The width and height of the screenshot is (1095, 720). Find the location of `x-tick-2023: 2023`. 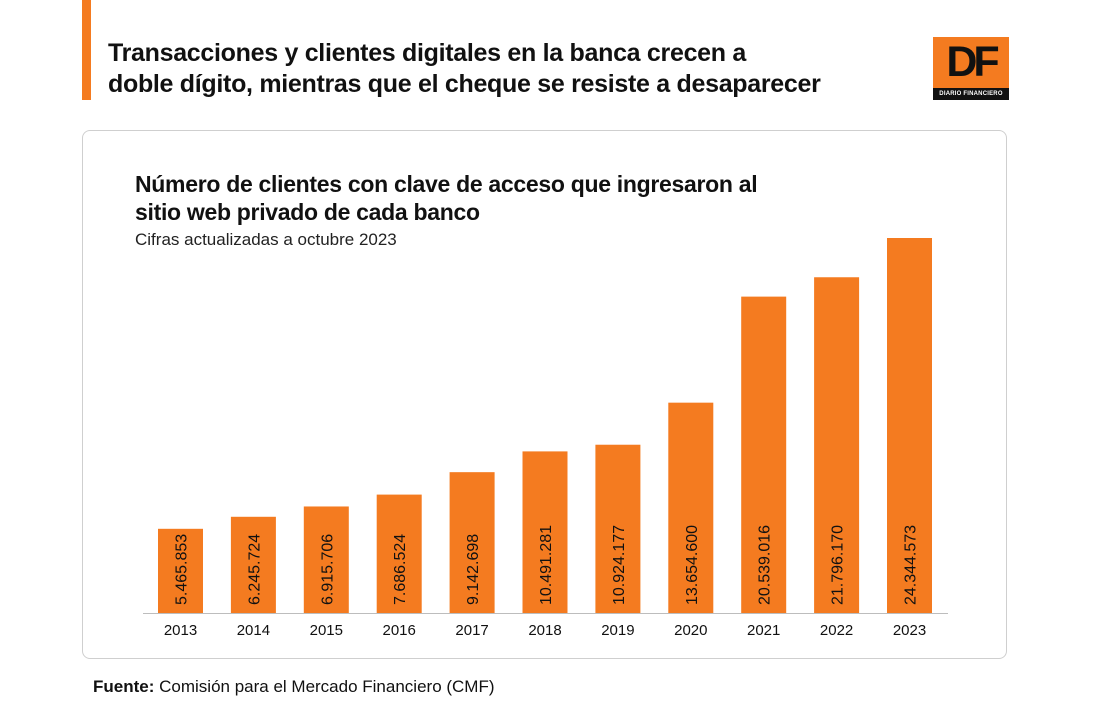

x-tick-2023: 2023 is located at coordinates (909, 630).